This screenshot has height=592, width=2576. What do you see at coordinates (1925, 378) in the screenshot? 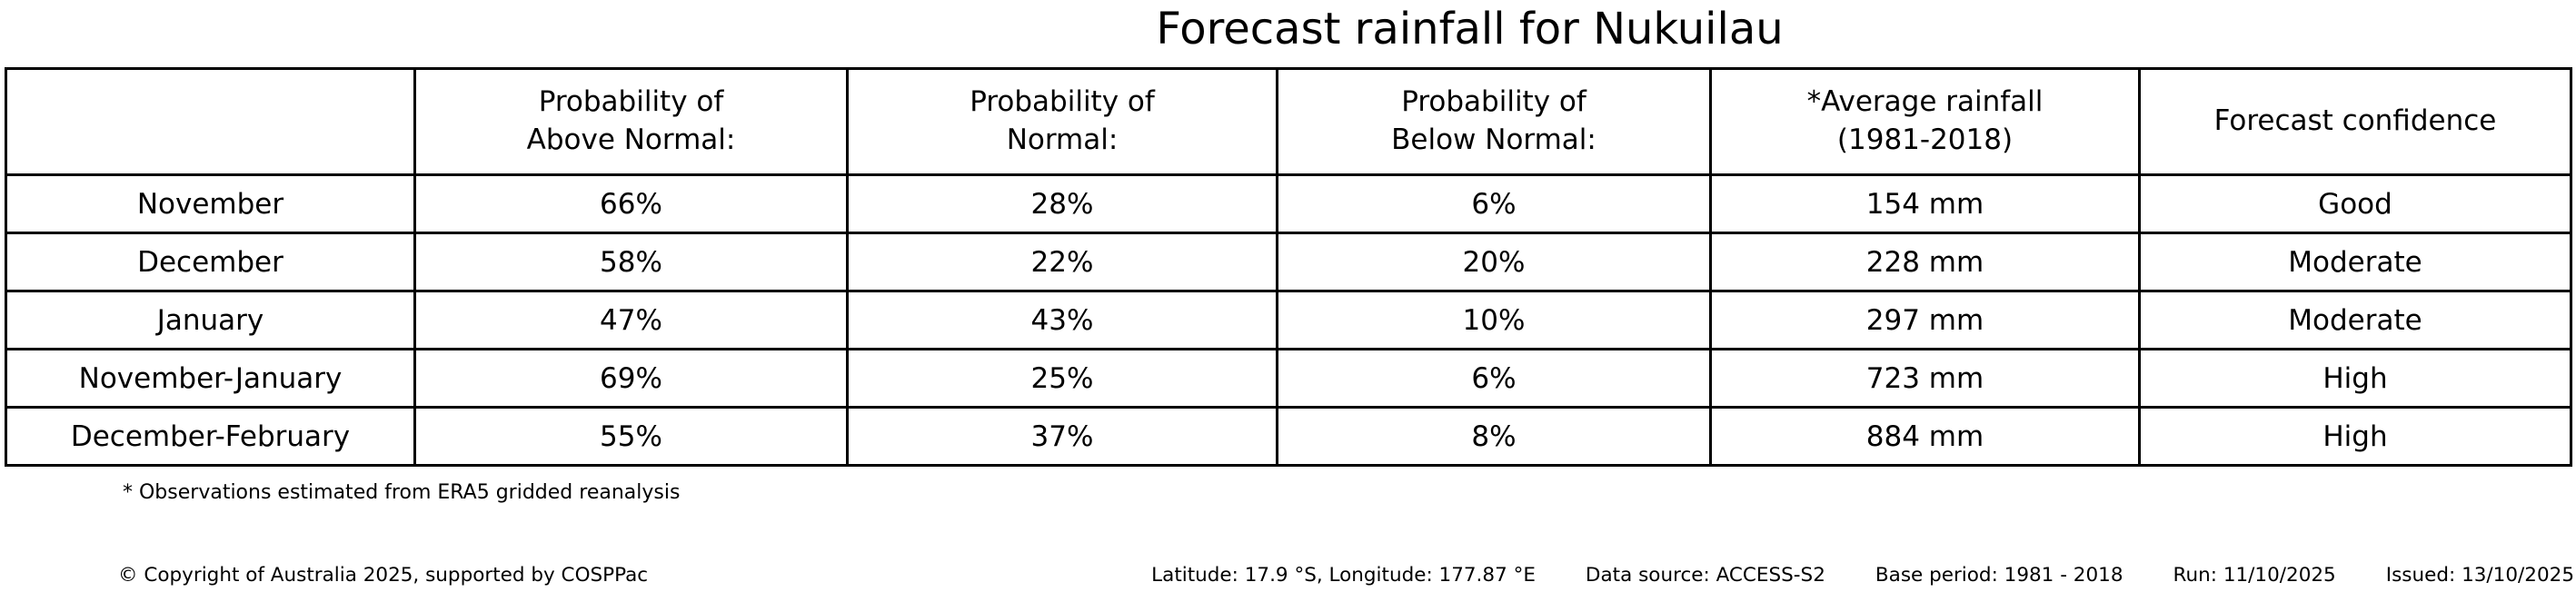
I see `average-rainfall-cell: 723 mm` at bounding box center [1925, 378].